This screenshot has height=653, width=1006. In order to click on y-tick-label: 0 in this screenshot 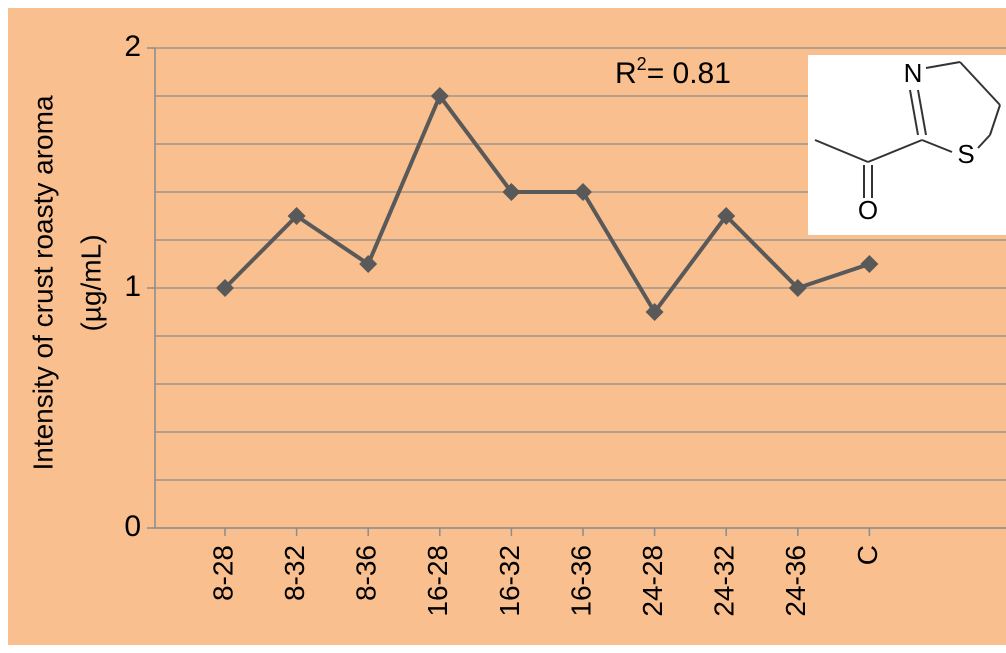, I will do `click(132, 526)`.